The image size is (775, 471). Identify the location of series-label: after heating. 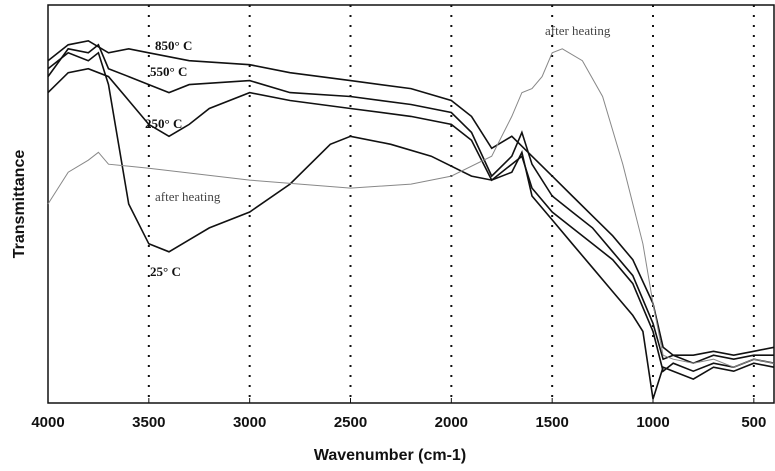
(188, 196).